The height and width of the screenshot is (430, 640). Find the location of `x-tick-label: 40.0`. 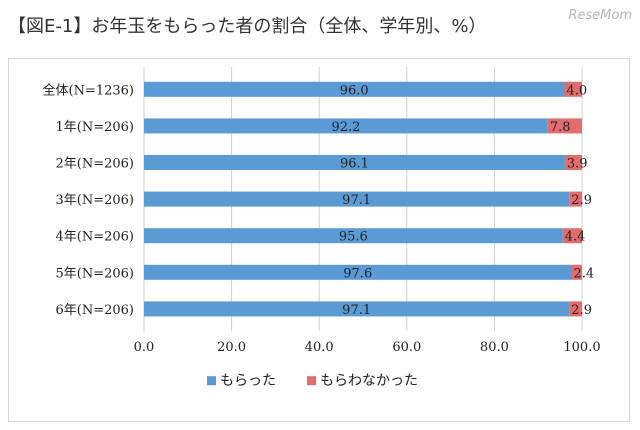

x-tick-label: 40.0 is located at coordinates (319, 347).